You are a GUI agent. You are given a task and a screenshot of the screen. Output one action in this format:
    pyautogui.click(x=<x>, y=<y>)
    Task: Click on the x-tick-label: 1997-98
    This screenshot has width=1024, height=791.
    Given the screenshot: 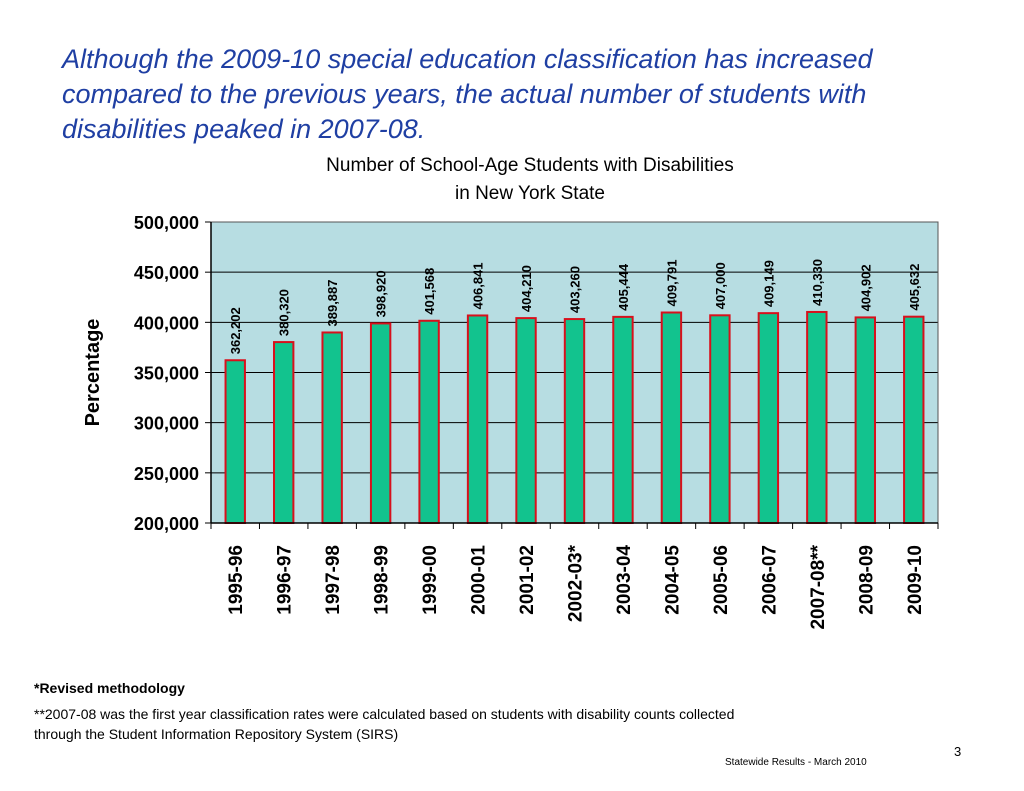 What is the action you would take?
    pyautogui.click(x=333, y=580)
    